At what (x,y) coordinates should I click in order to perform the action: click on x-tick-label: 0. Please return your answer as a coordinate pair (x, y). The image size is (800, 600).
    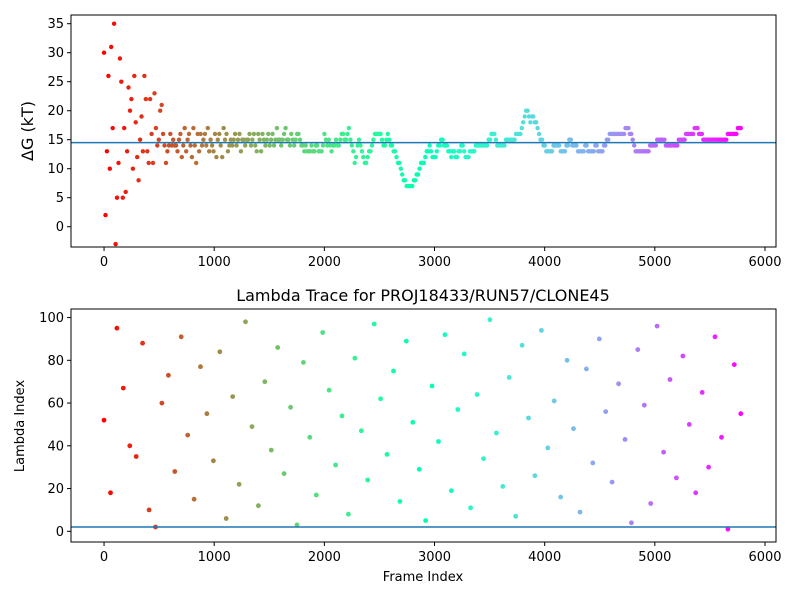
    Looking at the image, I should click on (104, 262).